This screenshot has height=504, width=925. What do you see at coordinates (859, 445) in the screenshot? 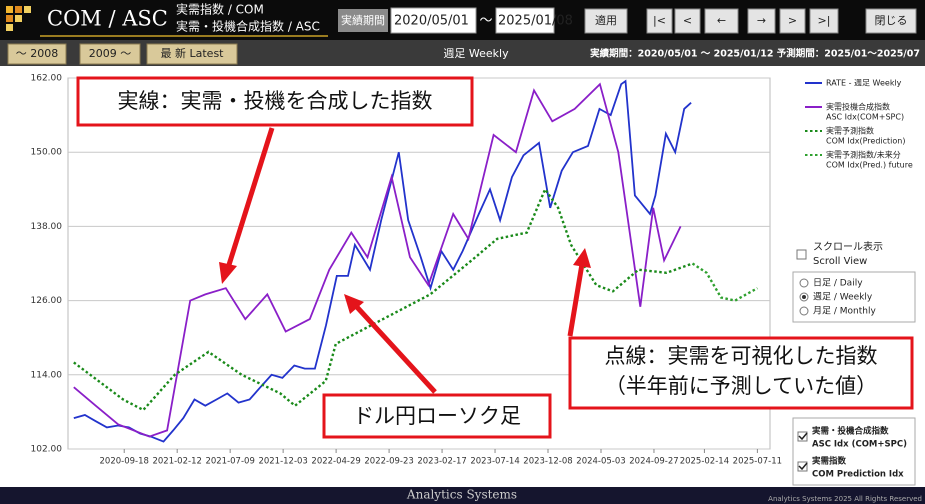
I see `series-check-label: ASC Idx (COM+SPC)` at bounding box center [859, 445].